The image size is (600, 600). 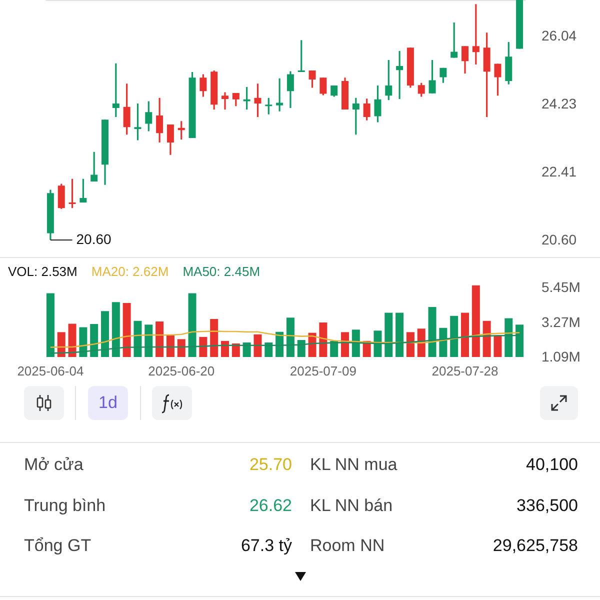 What do you see at coordinates (94, 239) in the screenshot?
I see `annotation: 20.60` at bounding box center [94, 239].